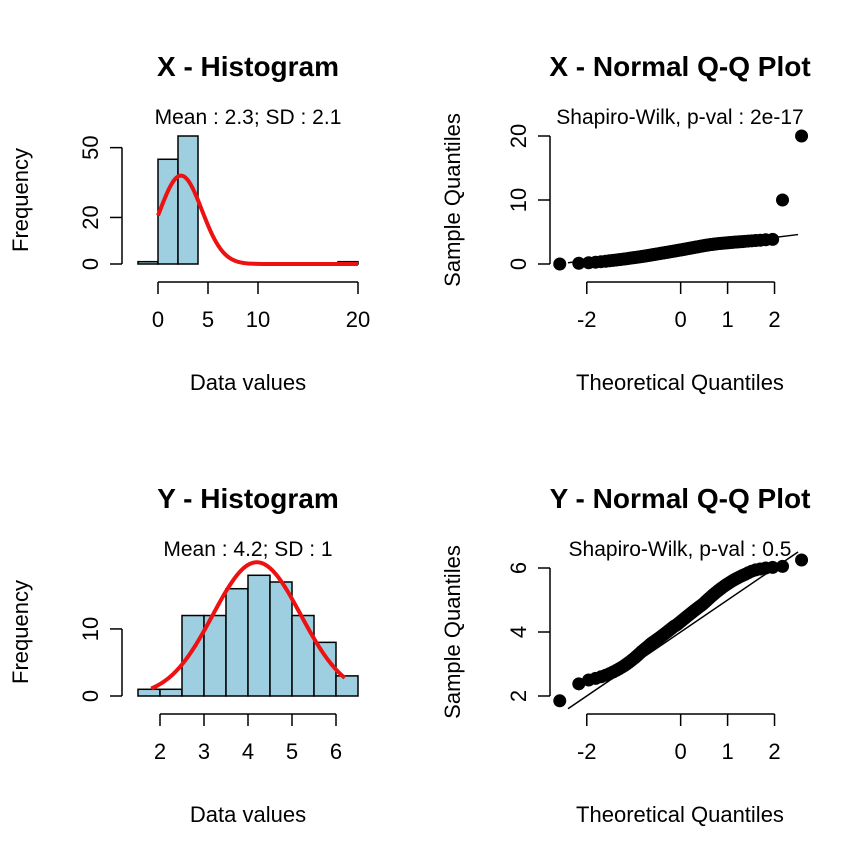  What do you see at coordinates (248, 738) in the screenshot?
I see `x-axis: 2 3 4 5 6` at bounding box center [248, 738].